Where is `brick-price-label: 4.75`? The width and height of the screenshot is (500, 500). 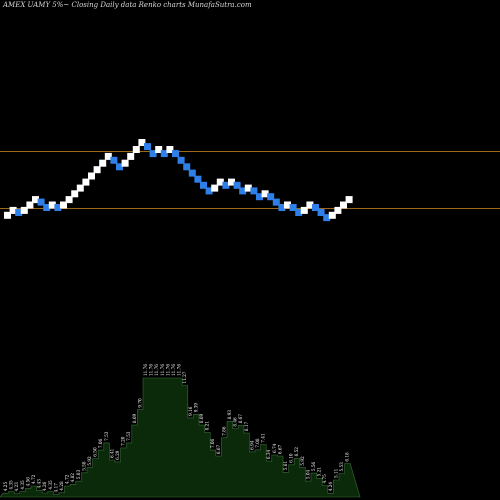
brick-price-label: 4.75 is located at coordinates (324, 479).